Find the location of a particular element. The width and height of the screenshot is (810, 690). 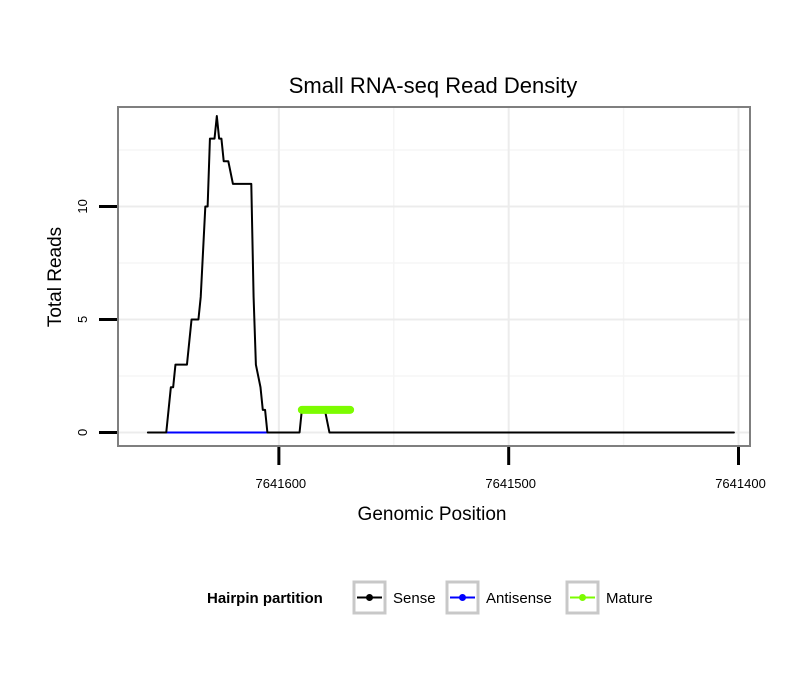

y-tick-label: 10 is located at coordinates (82, 206).